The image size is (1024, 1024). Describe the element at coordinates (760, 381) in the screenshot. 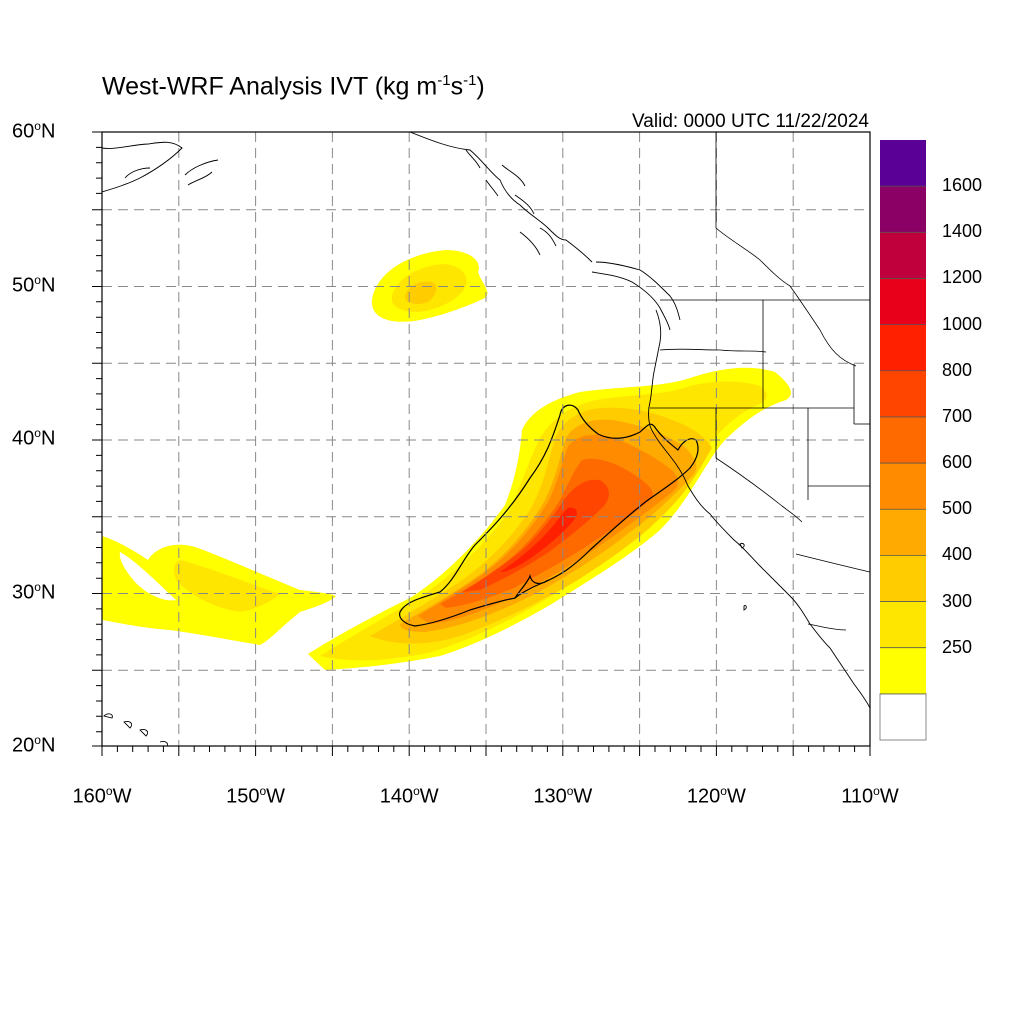

I see `borders` at that location.